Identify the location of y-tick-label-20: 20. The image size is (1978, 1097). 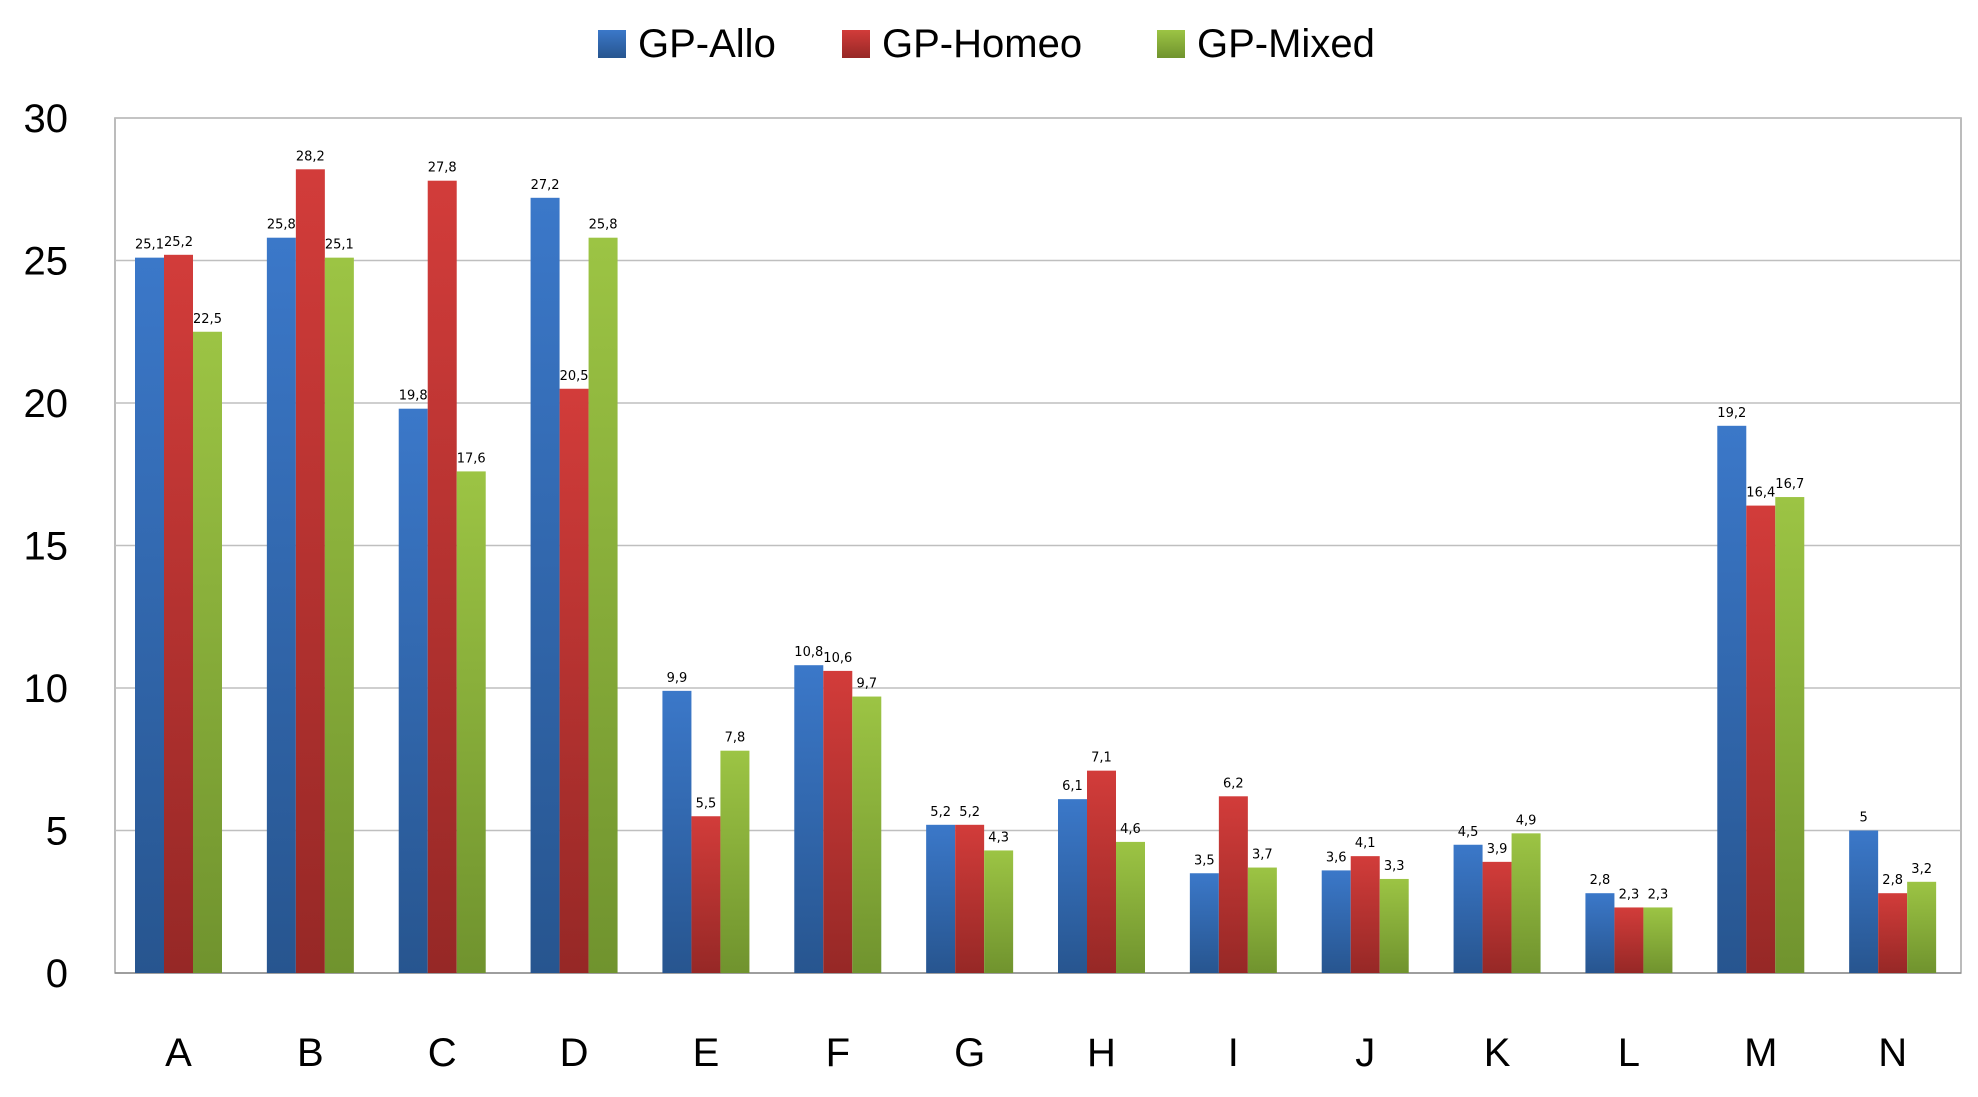
(46, 404).